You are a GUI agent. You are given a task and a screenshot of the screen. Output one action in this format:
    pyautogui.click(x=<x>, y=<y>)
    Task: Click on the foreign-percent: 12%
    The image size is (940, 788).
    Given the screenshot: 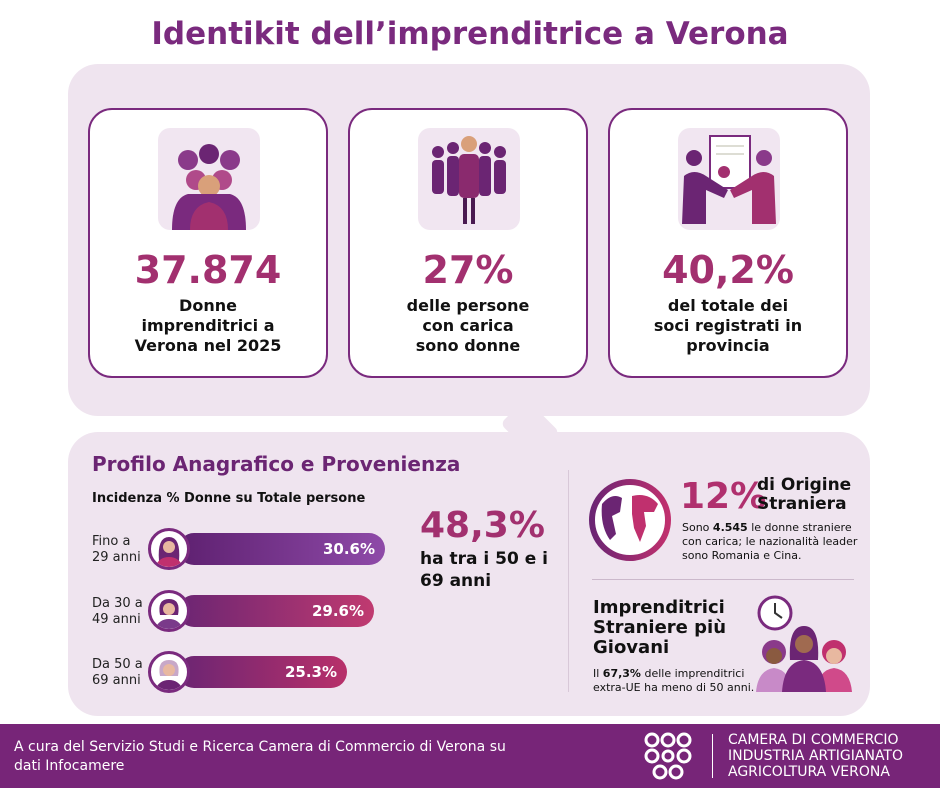 What is the action you would take?
    pyautogui.click(x=723, y=496)
    